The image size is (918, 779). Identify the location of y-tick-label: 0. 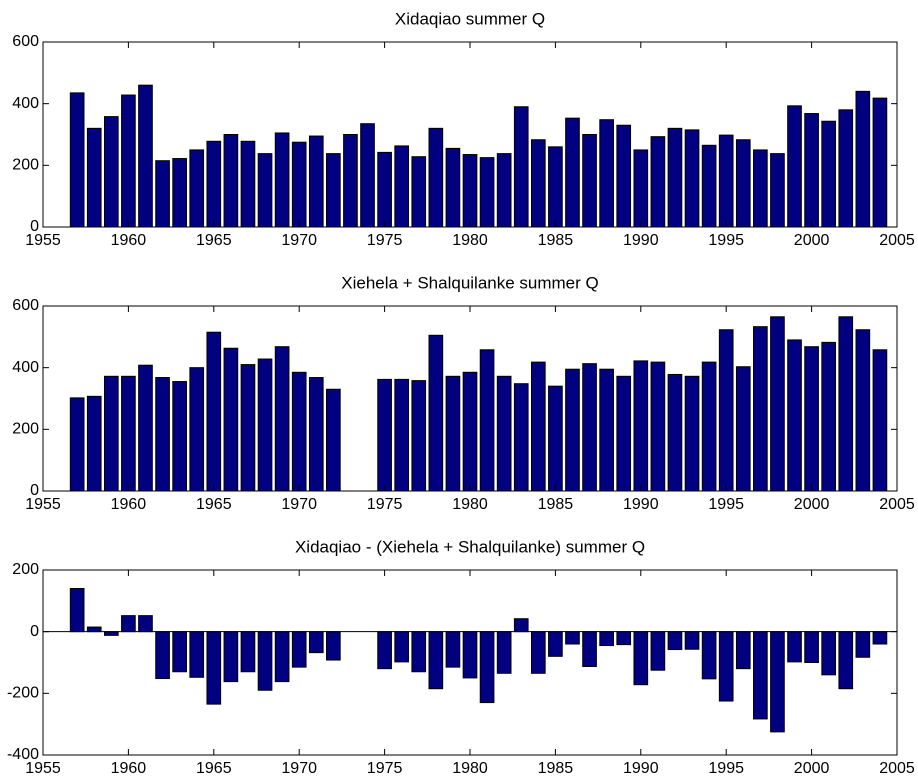
(34, 631).